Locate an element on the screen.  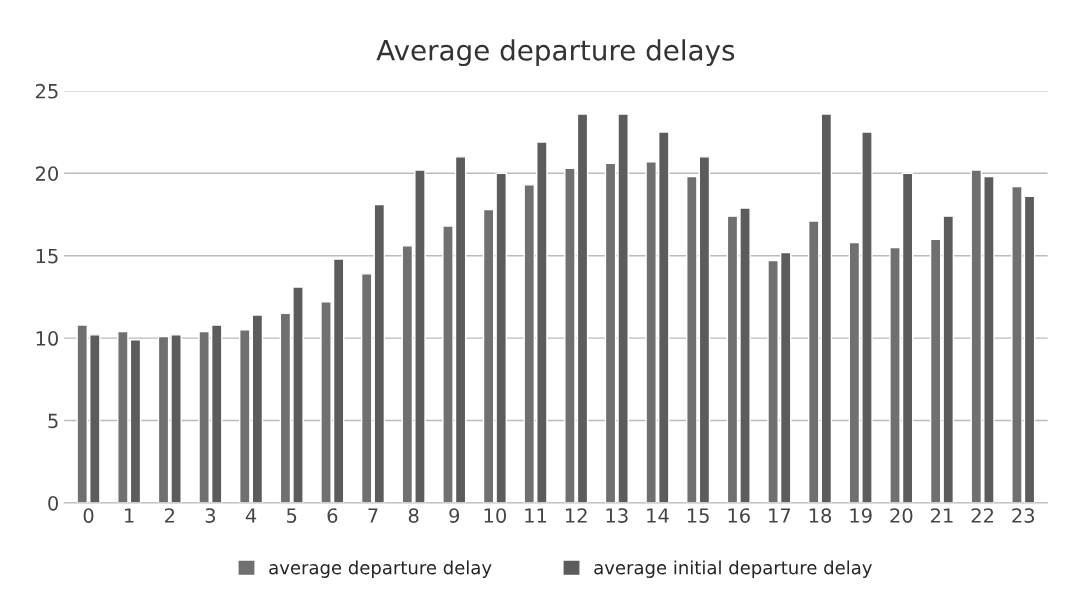
x-tick-label: 2 is located at coordinates (170, 515).